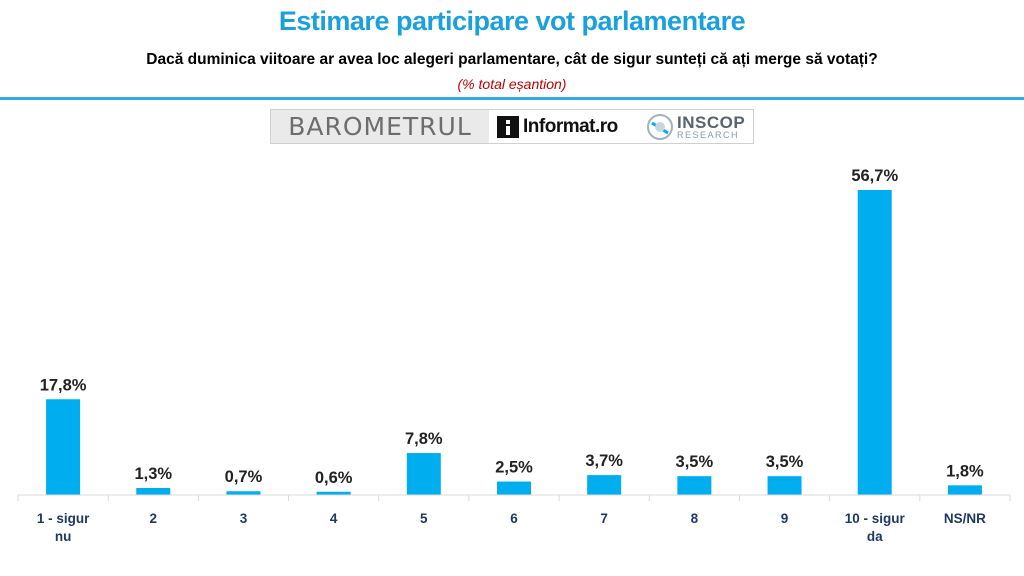 The width and height of the screenshot is (1024, 576). Describe the element at coordinates (604, 461) in the screenshot. I see `data-label: 3,7%` at that location.